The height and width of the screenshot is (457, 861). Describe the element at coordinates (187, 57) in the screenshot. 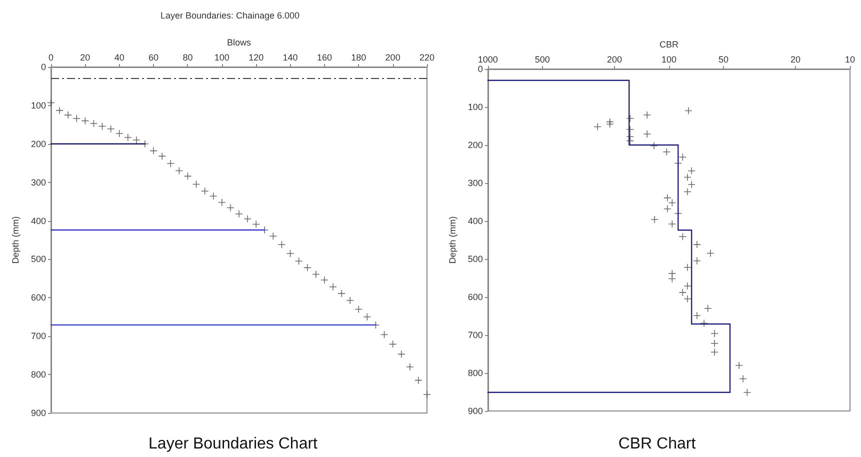

I see `x-tick-label: 80` at that location.